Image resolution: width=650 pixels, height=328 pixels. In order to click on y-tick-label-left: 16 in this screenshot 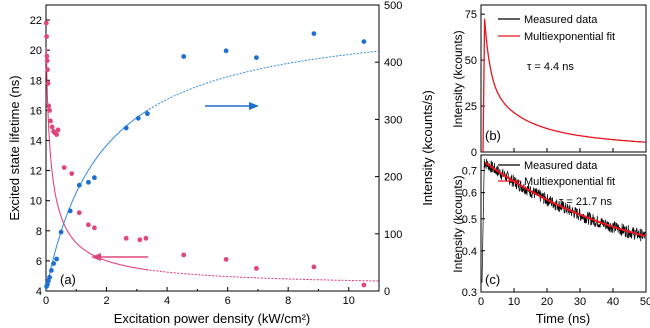, I will do `click(36, 111)`.